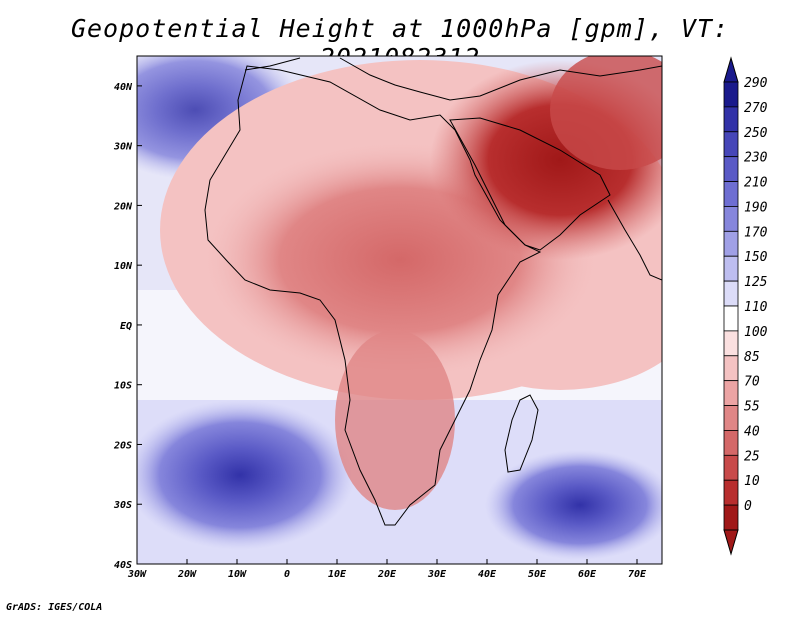 This screenshot has height=618, width=800. Describe the element at coordinates (237, 574) in the screenshot. I see `lon-tick-label: 10W` at that location.